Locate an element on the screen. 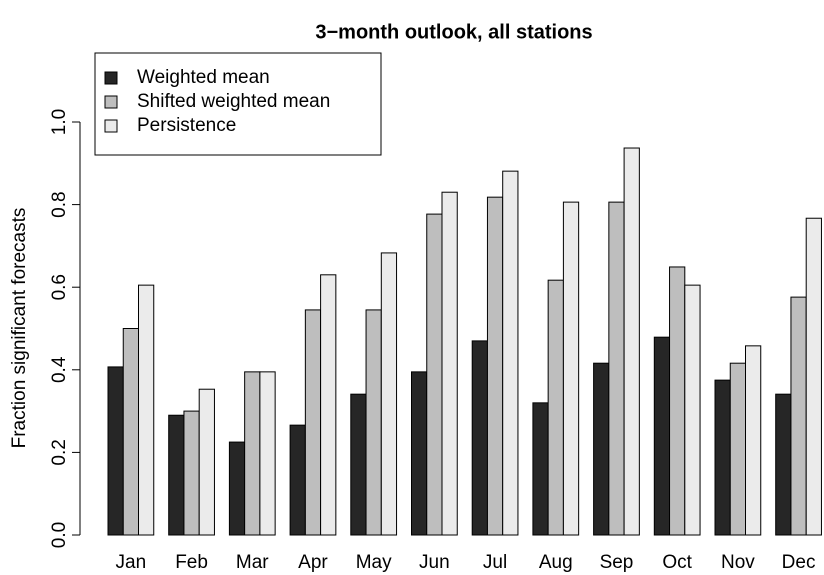  x-tick-label: Jan is located at coordinates (131, 562).